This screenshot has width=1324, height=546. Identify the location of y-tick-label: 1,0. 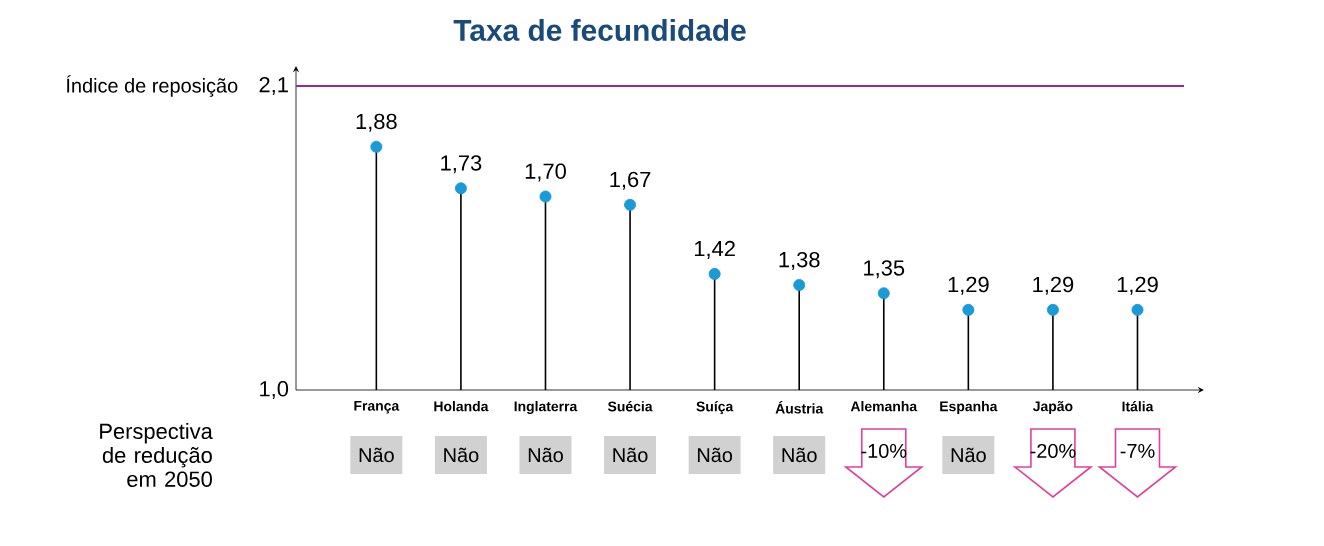
(274, 390).